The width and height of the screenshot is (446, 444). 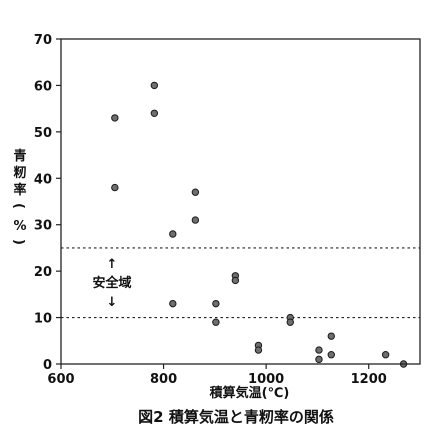 What do you see at coordinates (112, 302) in the screenshot?
I see `safe-zone-arrow-down: ↓` at bounding box center [112, 302].